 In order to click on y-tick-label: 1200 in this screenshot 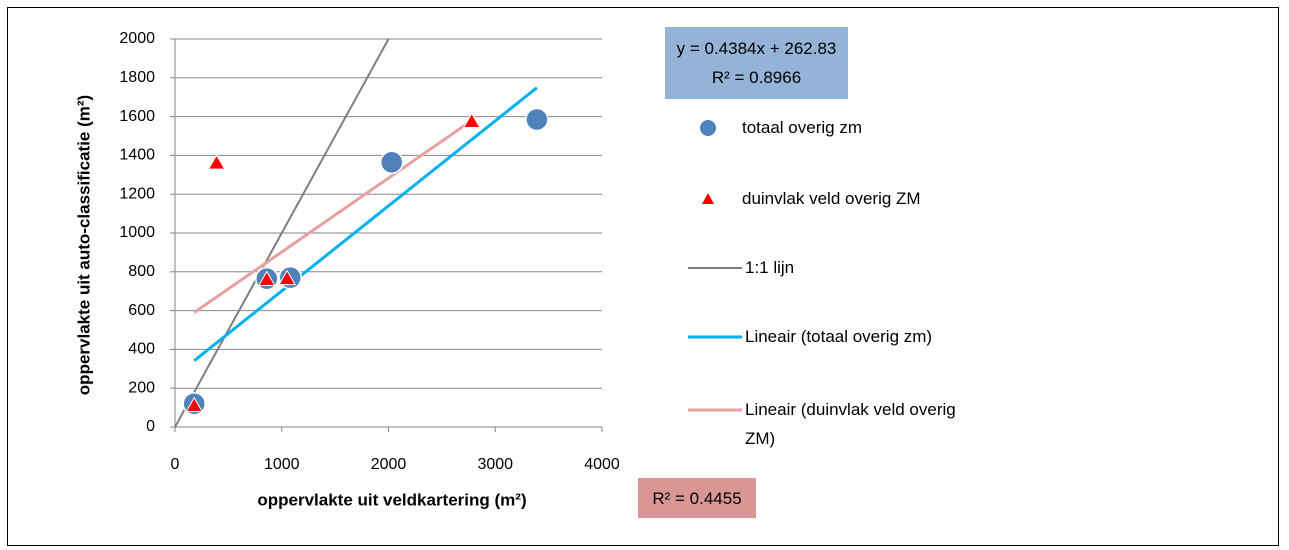, I will do `click(137, 193)`.